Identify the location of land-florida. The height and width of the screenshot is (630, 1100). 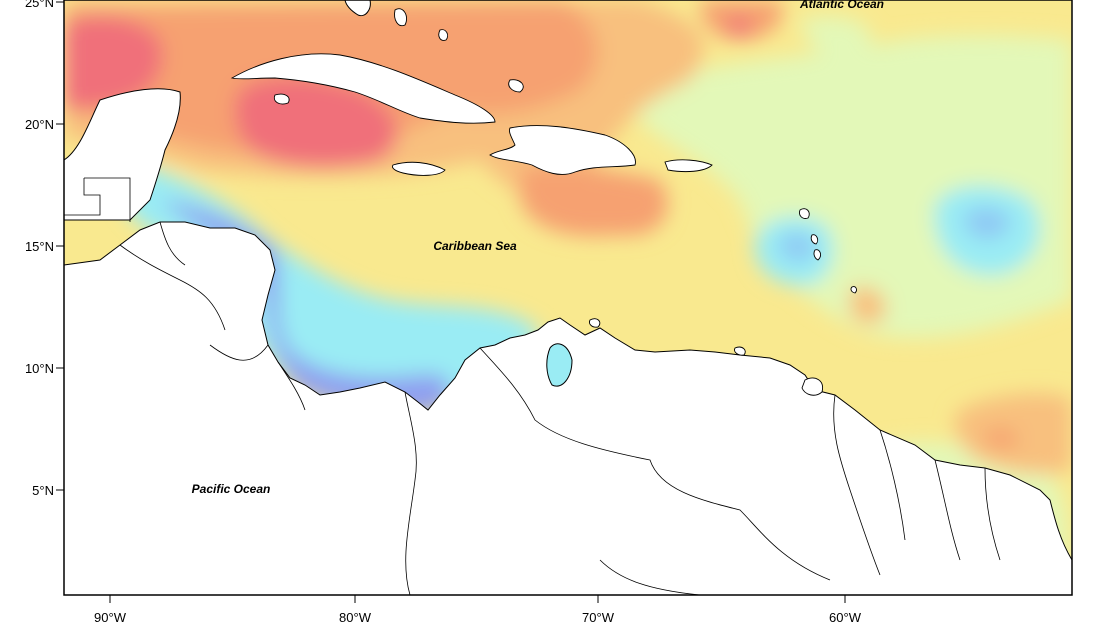
(357, 8).